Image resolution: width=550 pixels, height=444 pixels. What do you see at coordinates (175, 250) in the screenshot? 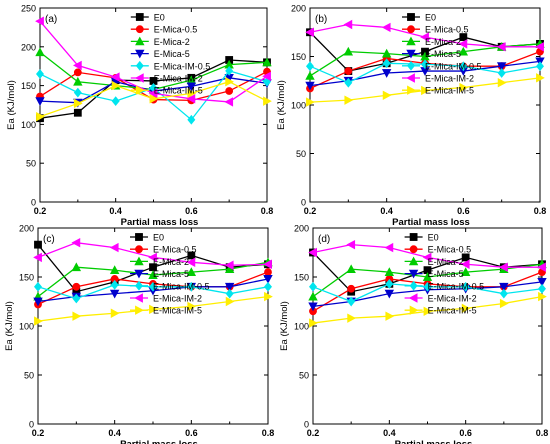
I see `legend-label: E-Mica-0.5` at bounding box center [175, 250].